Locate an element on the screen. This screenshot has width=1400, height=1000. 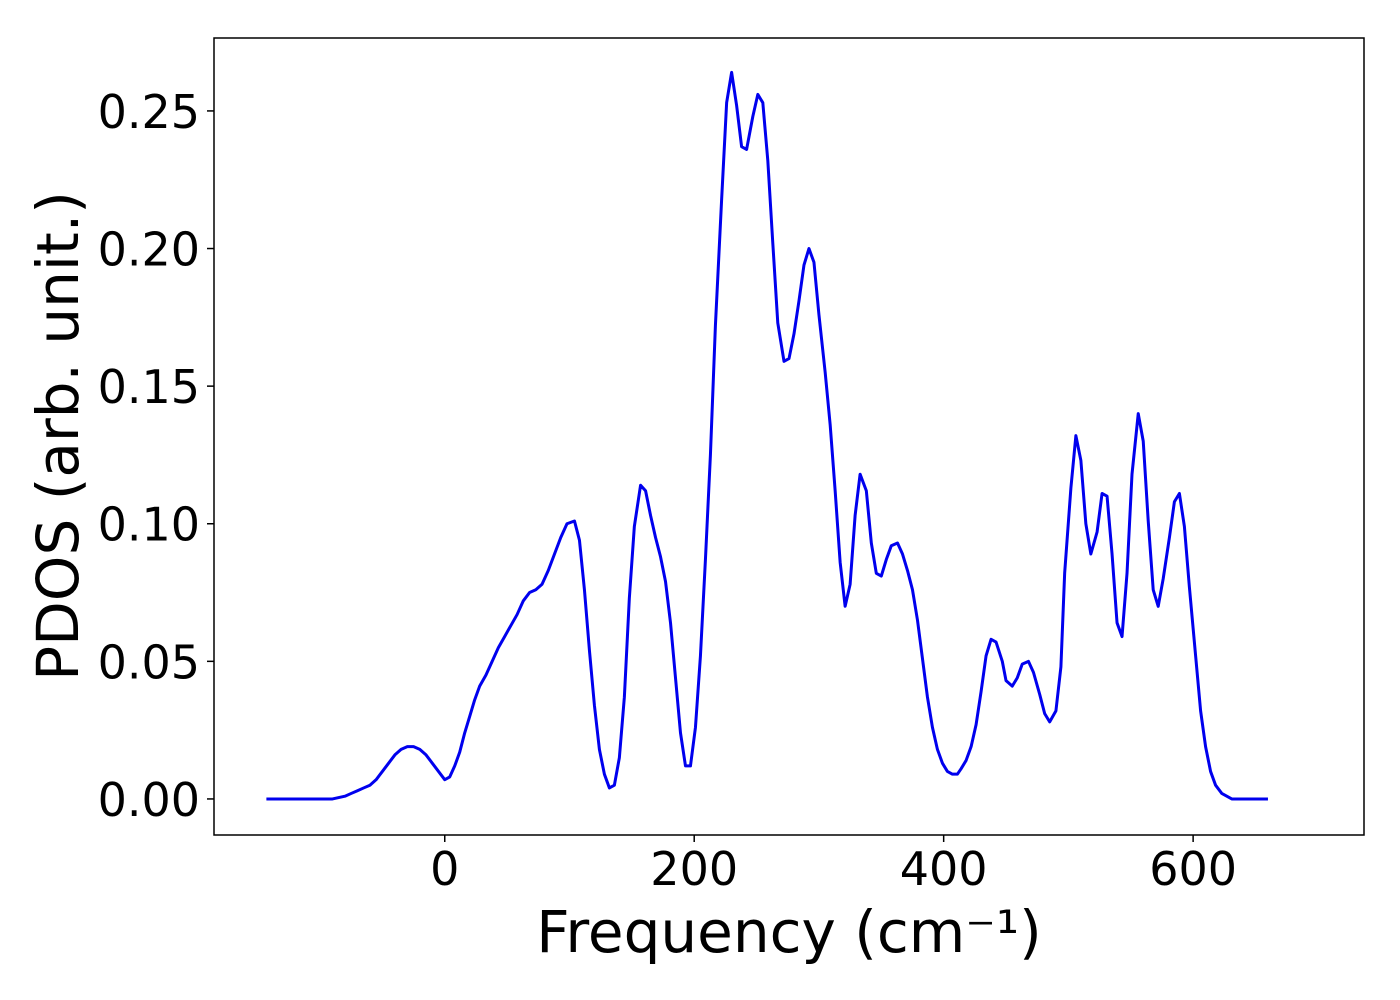
x-axis-label: Frequency (cm⁻¹) is located at coordinates (789, 932).